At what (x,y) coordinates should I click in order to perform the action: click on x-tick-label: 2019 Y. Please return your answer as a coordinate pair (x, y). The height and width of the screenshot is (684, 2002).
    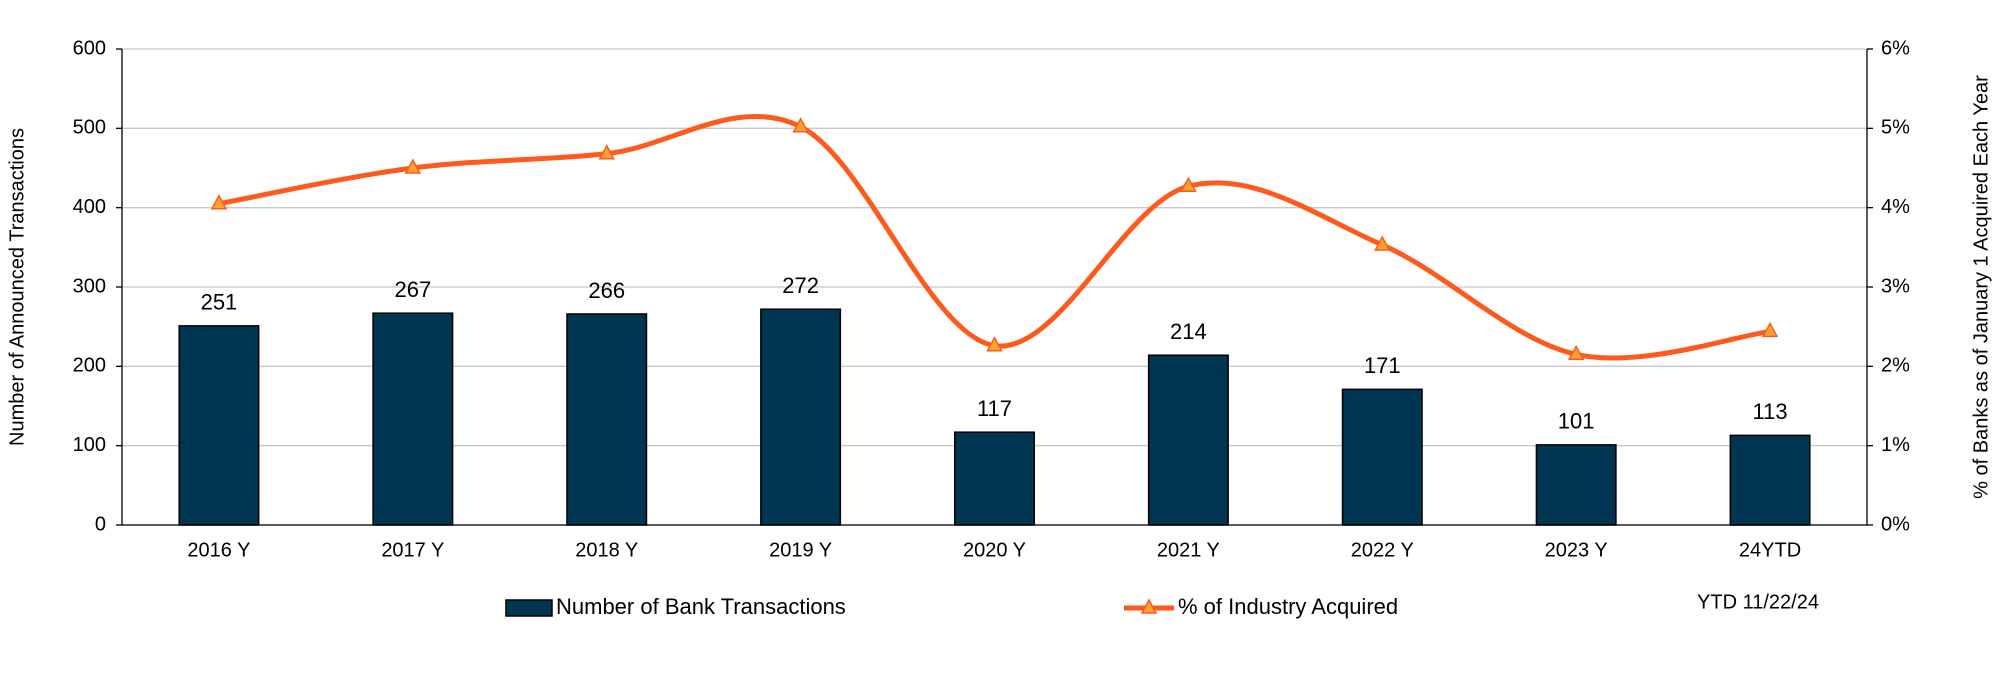
    Looking at the image, I should click on (800, 550).